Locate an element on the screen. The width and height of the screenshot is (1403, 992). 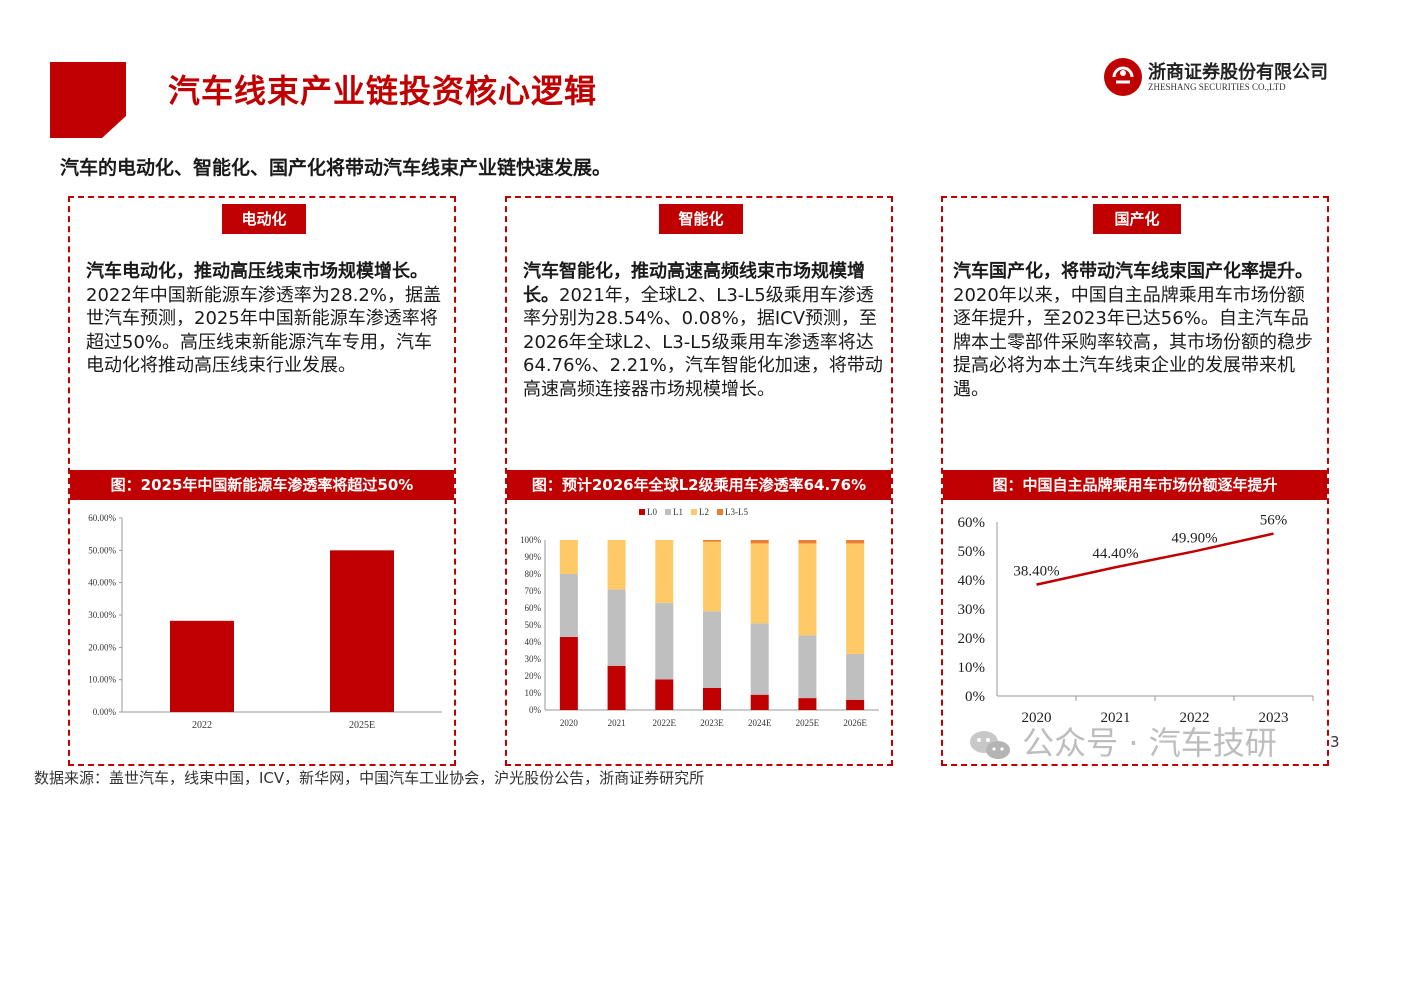
data-label: 44.40% is located at coordinates (1115, 554).